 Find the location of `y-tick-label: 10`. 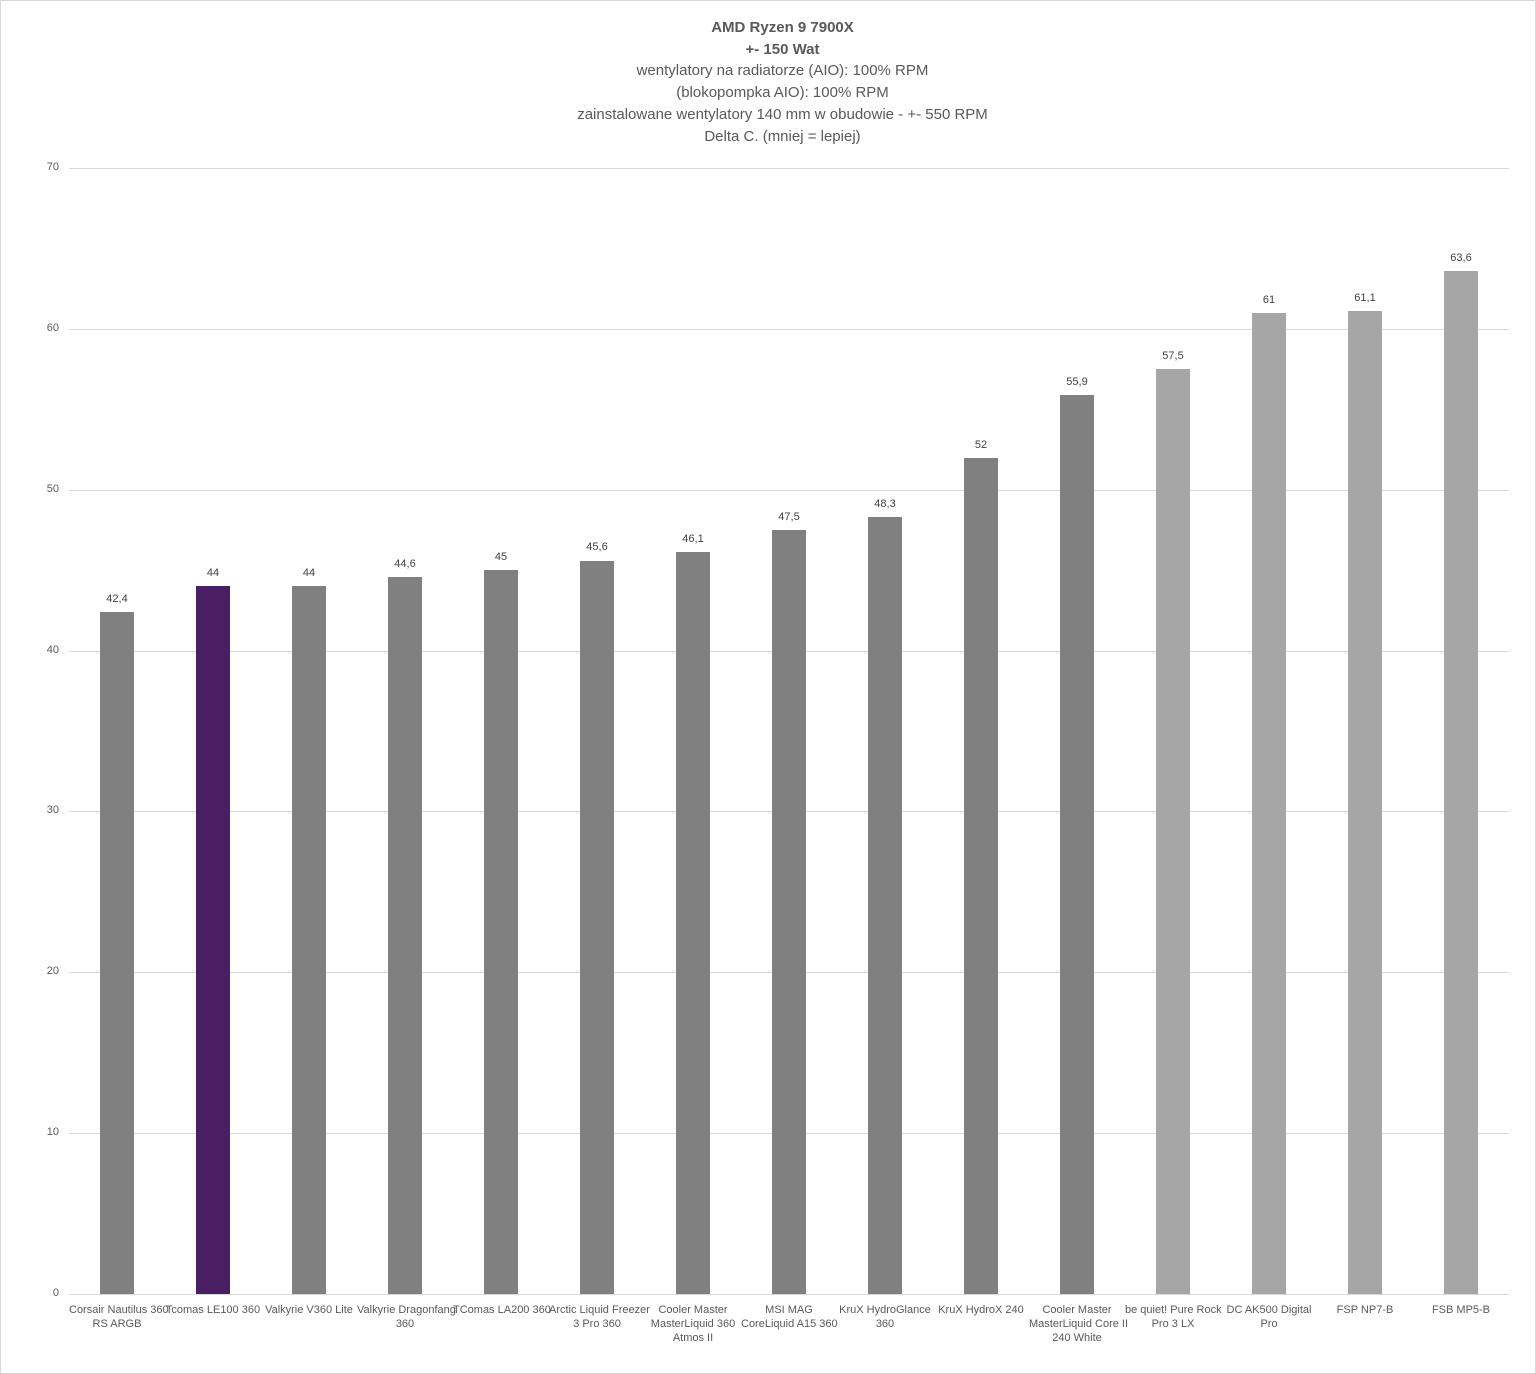

y-tick-label: 10 is located at coordinates (52, 1132).